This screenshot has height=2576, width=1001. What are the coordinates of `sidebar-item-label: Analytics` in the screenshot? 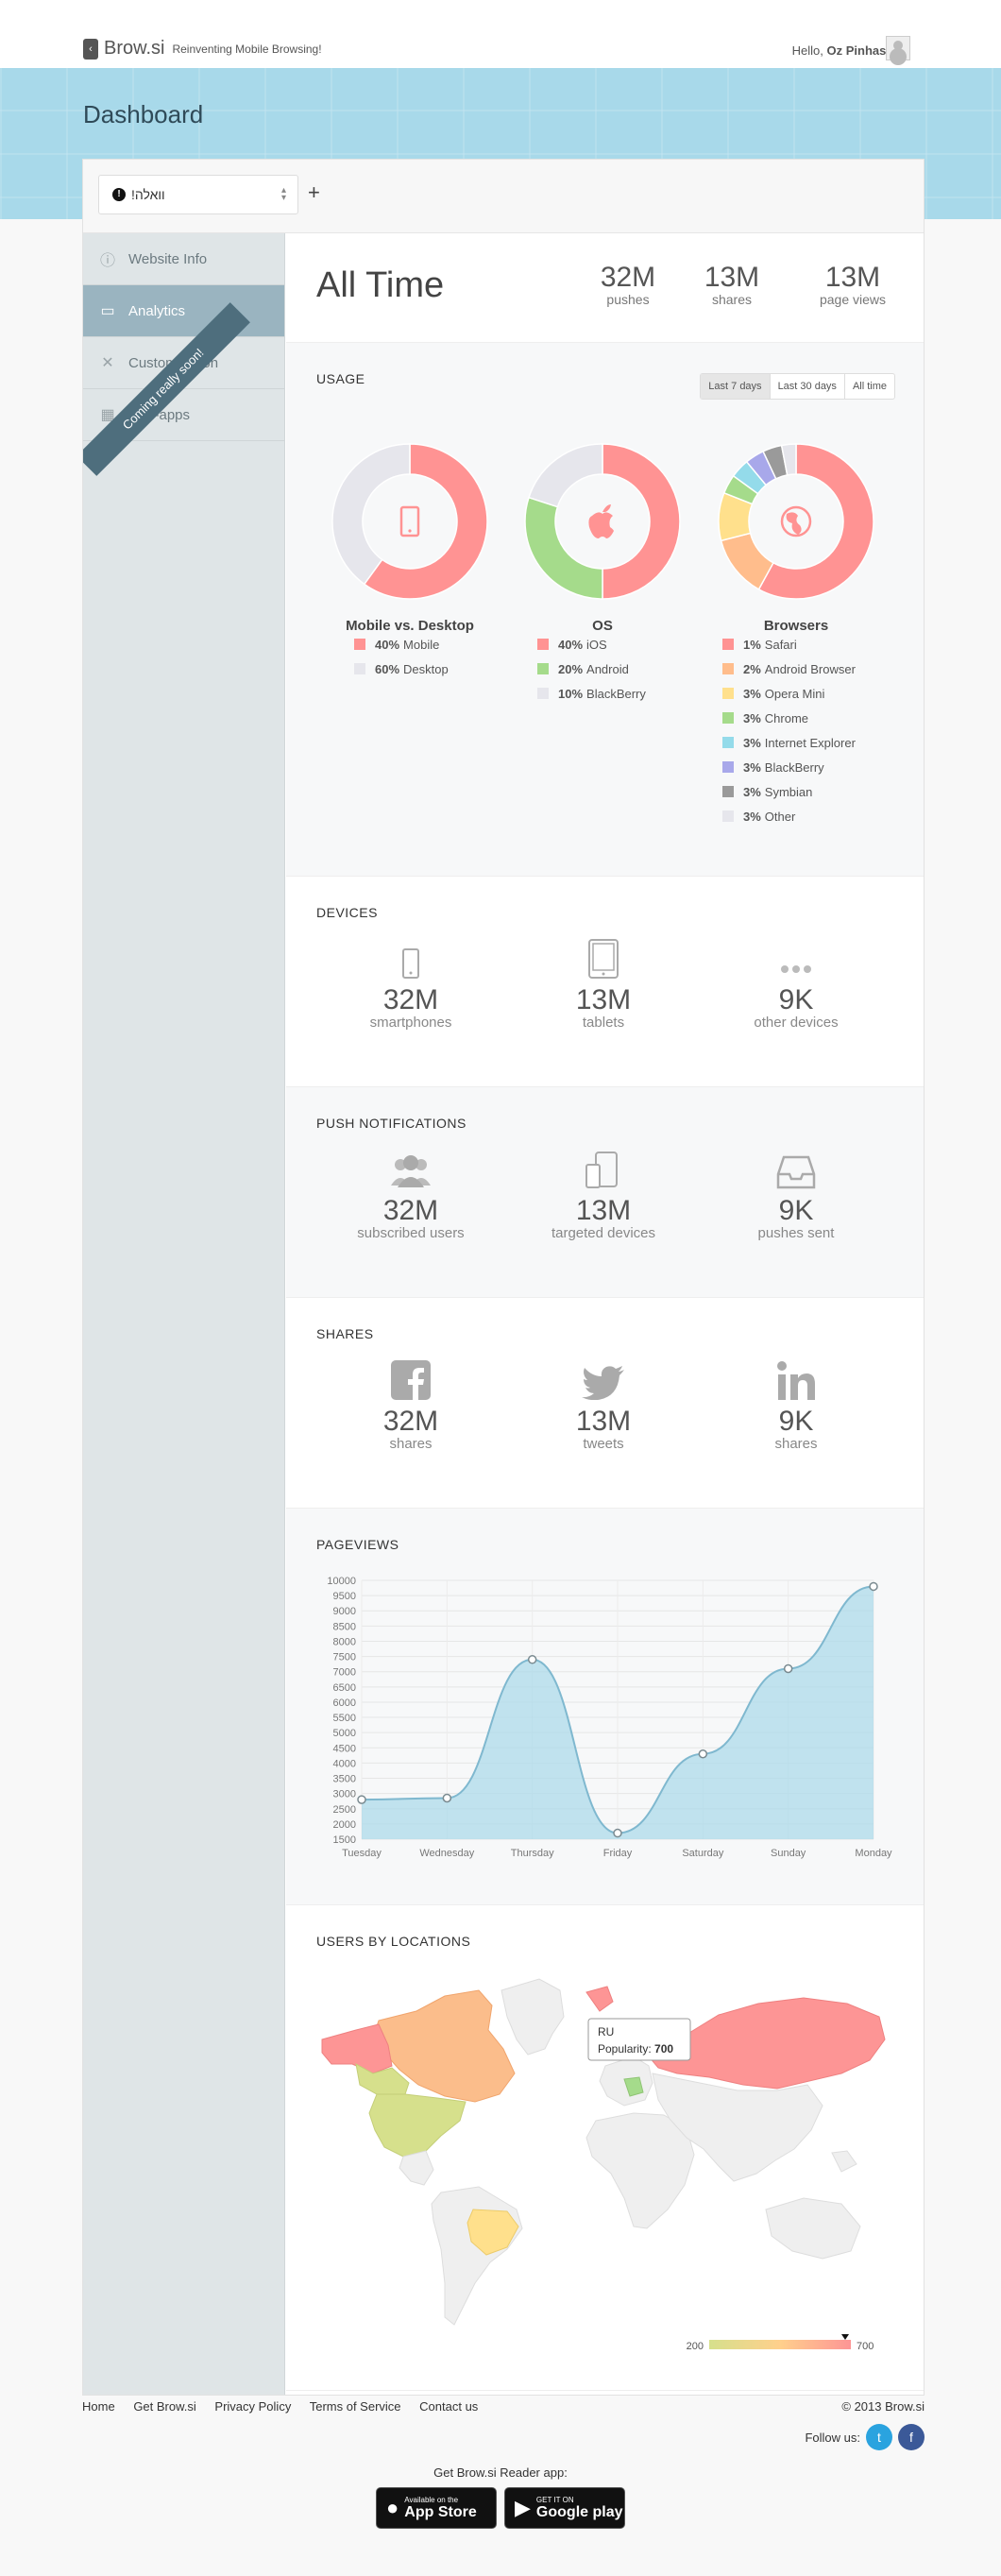 It's located at (157, 311).